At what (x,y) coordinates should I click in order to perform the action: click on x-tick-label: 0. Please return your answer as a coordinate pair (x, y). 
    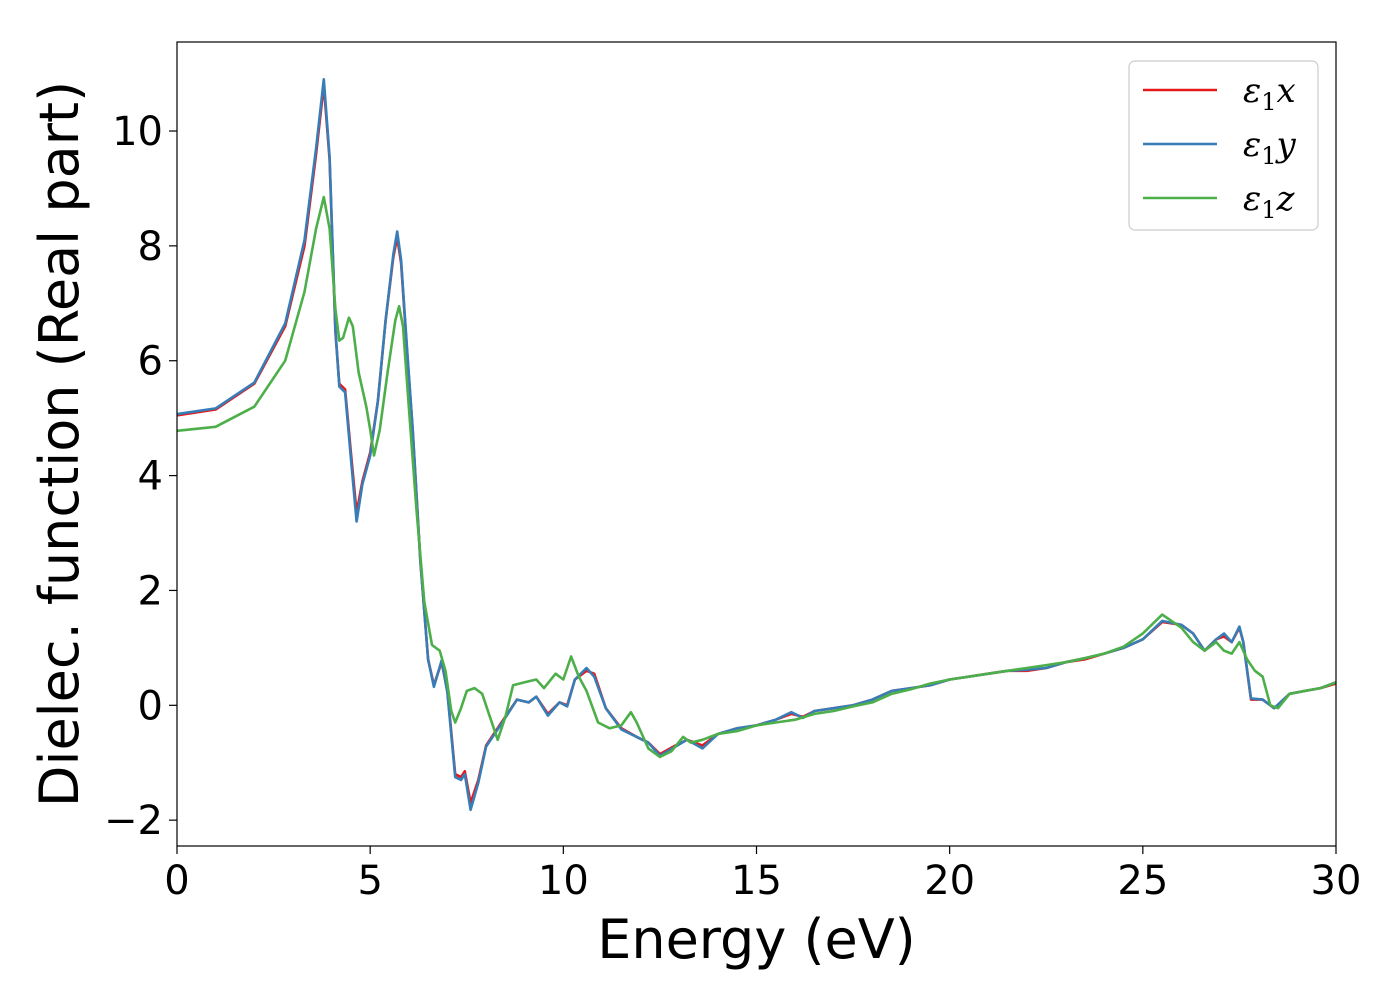
    Looking at the image, I should click on (176, 881).